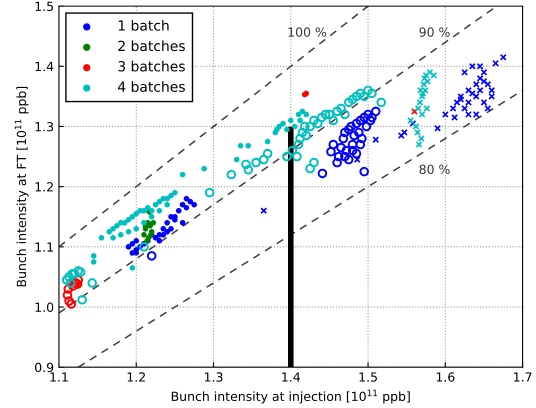 This screenshot has width=536, height=408. Describe the element at coordinates (434, 32) in the screenshot. I see `annotation: 90 %` at that location.